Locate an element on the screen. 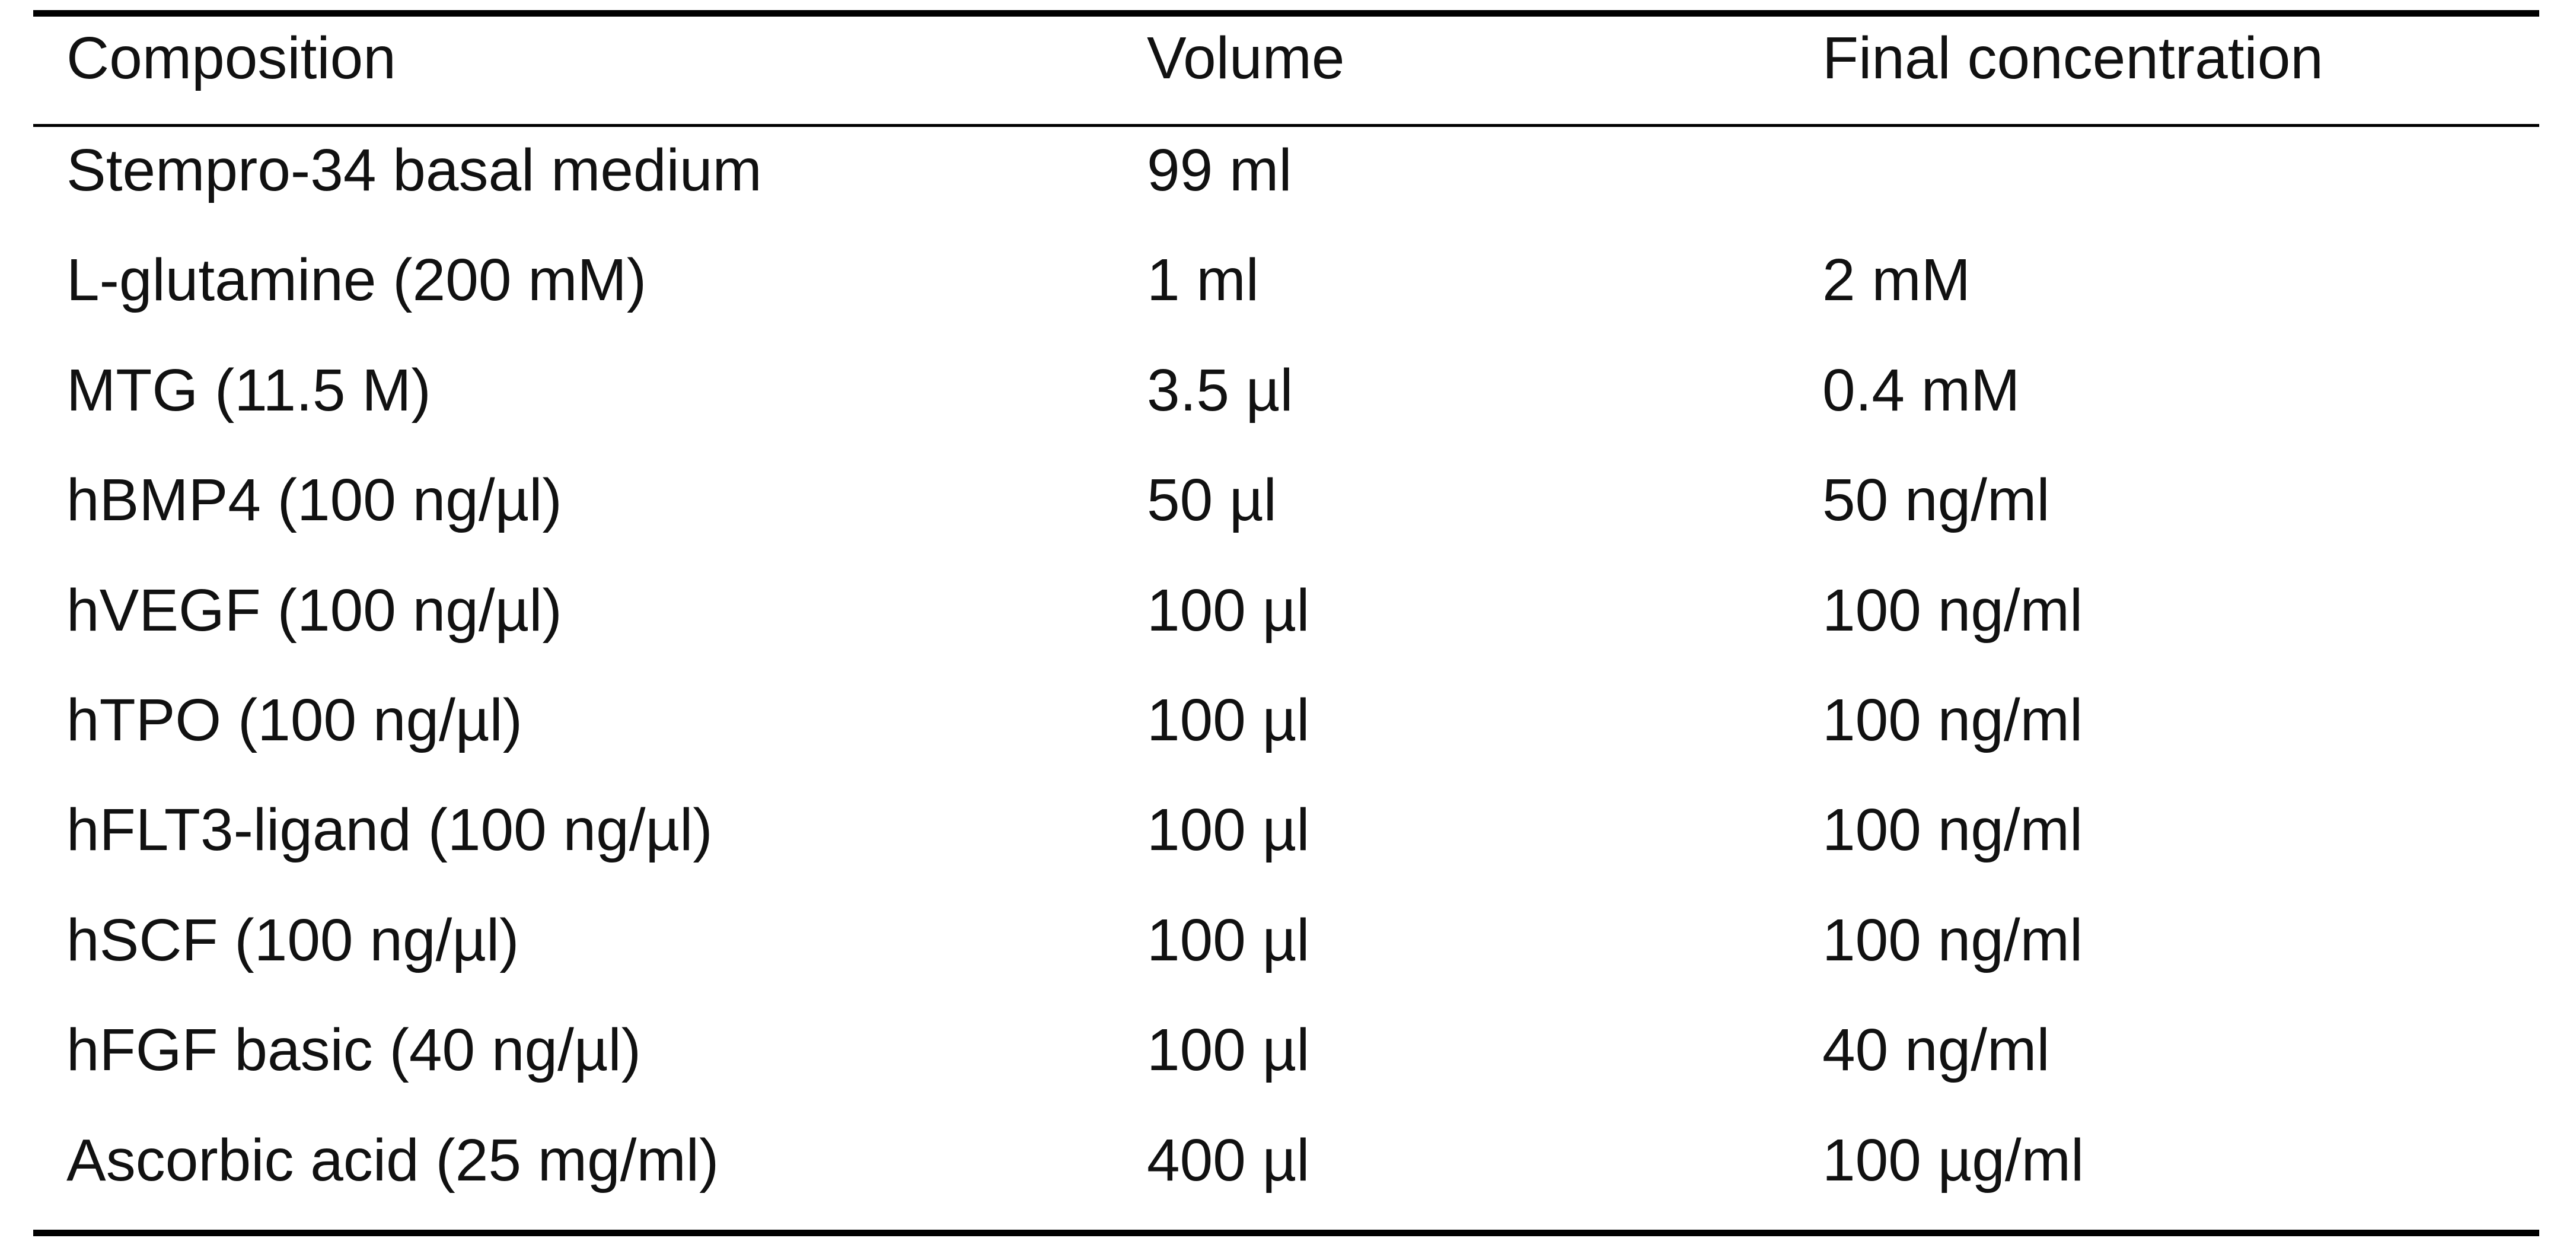 Image resolution: width=2576 pixels, height=1238 pixels. table-cell: MTG (11.5 M) is located at coordinates (248, 391).